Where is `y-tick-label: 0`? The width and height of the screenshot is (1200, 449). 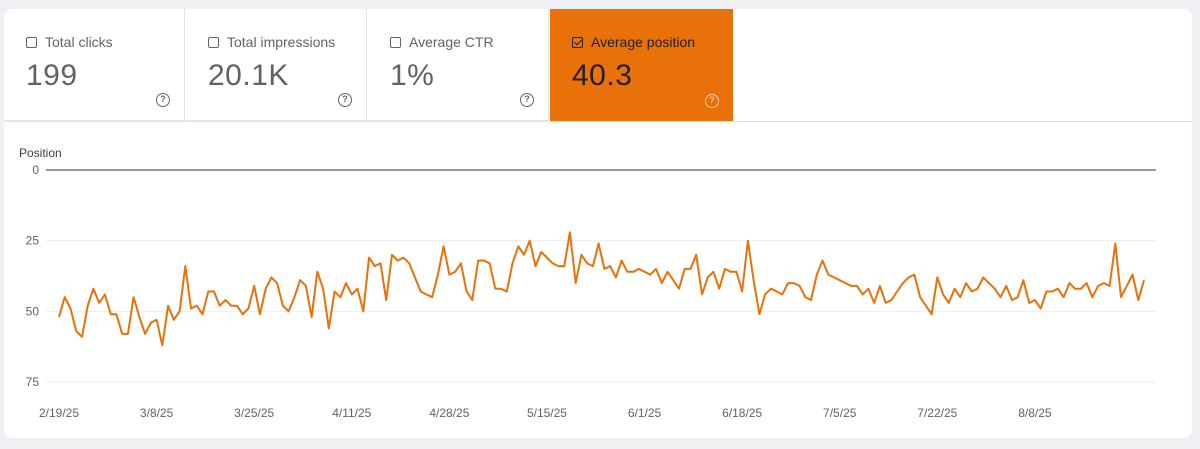
y-tick-label: 0 is located at coordinates (35, 170).